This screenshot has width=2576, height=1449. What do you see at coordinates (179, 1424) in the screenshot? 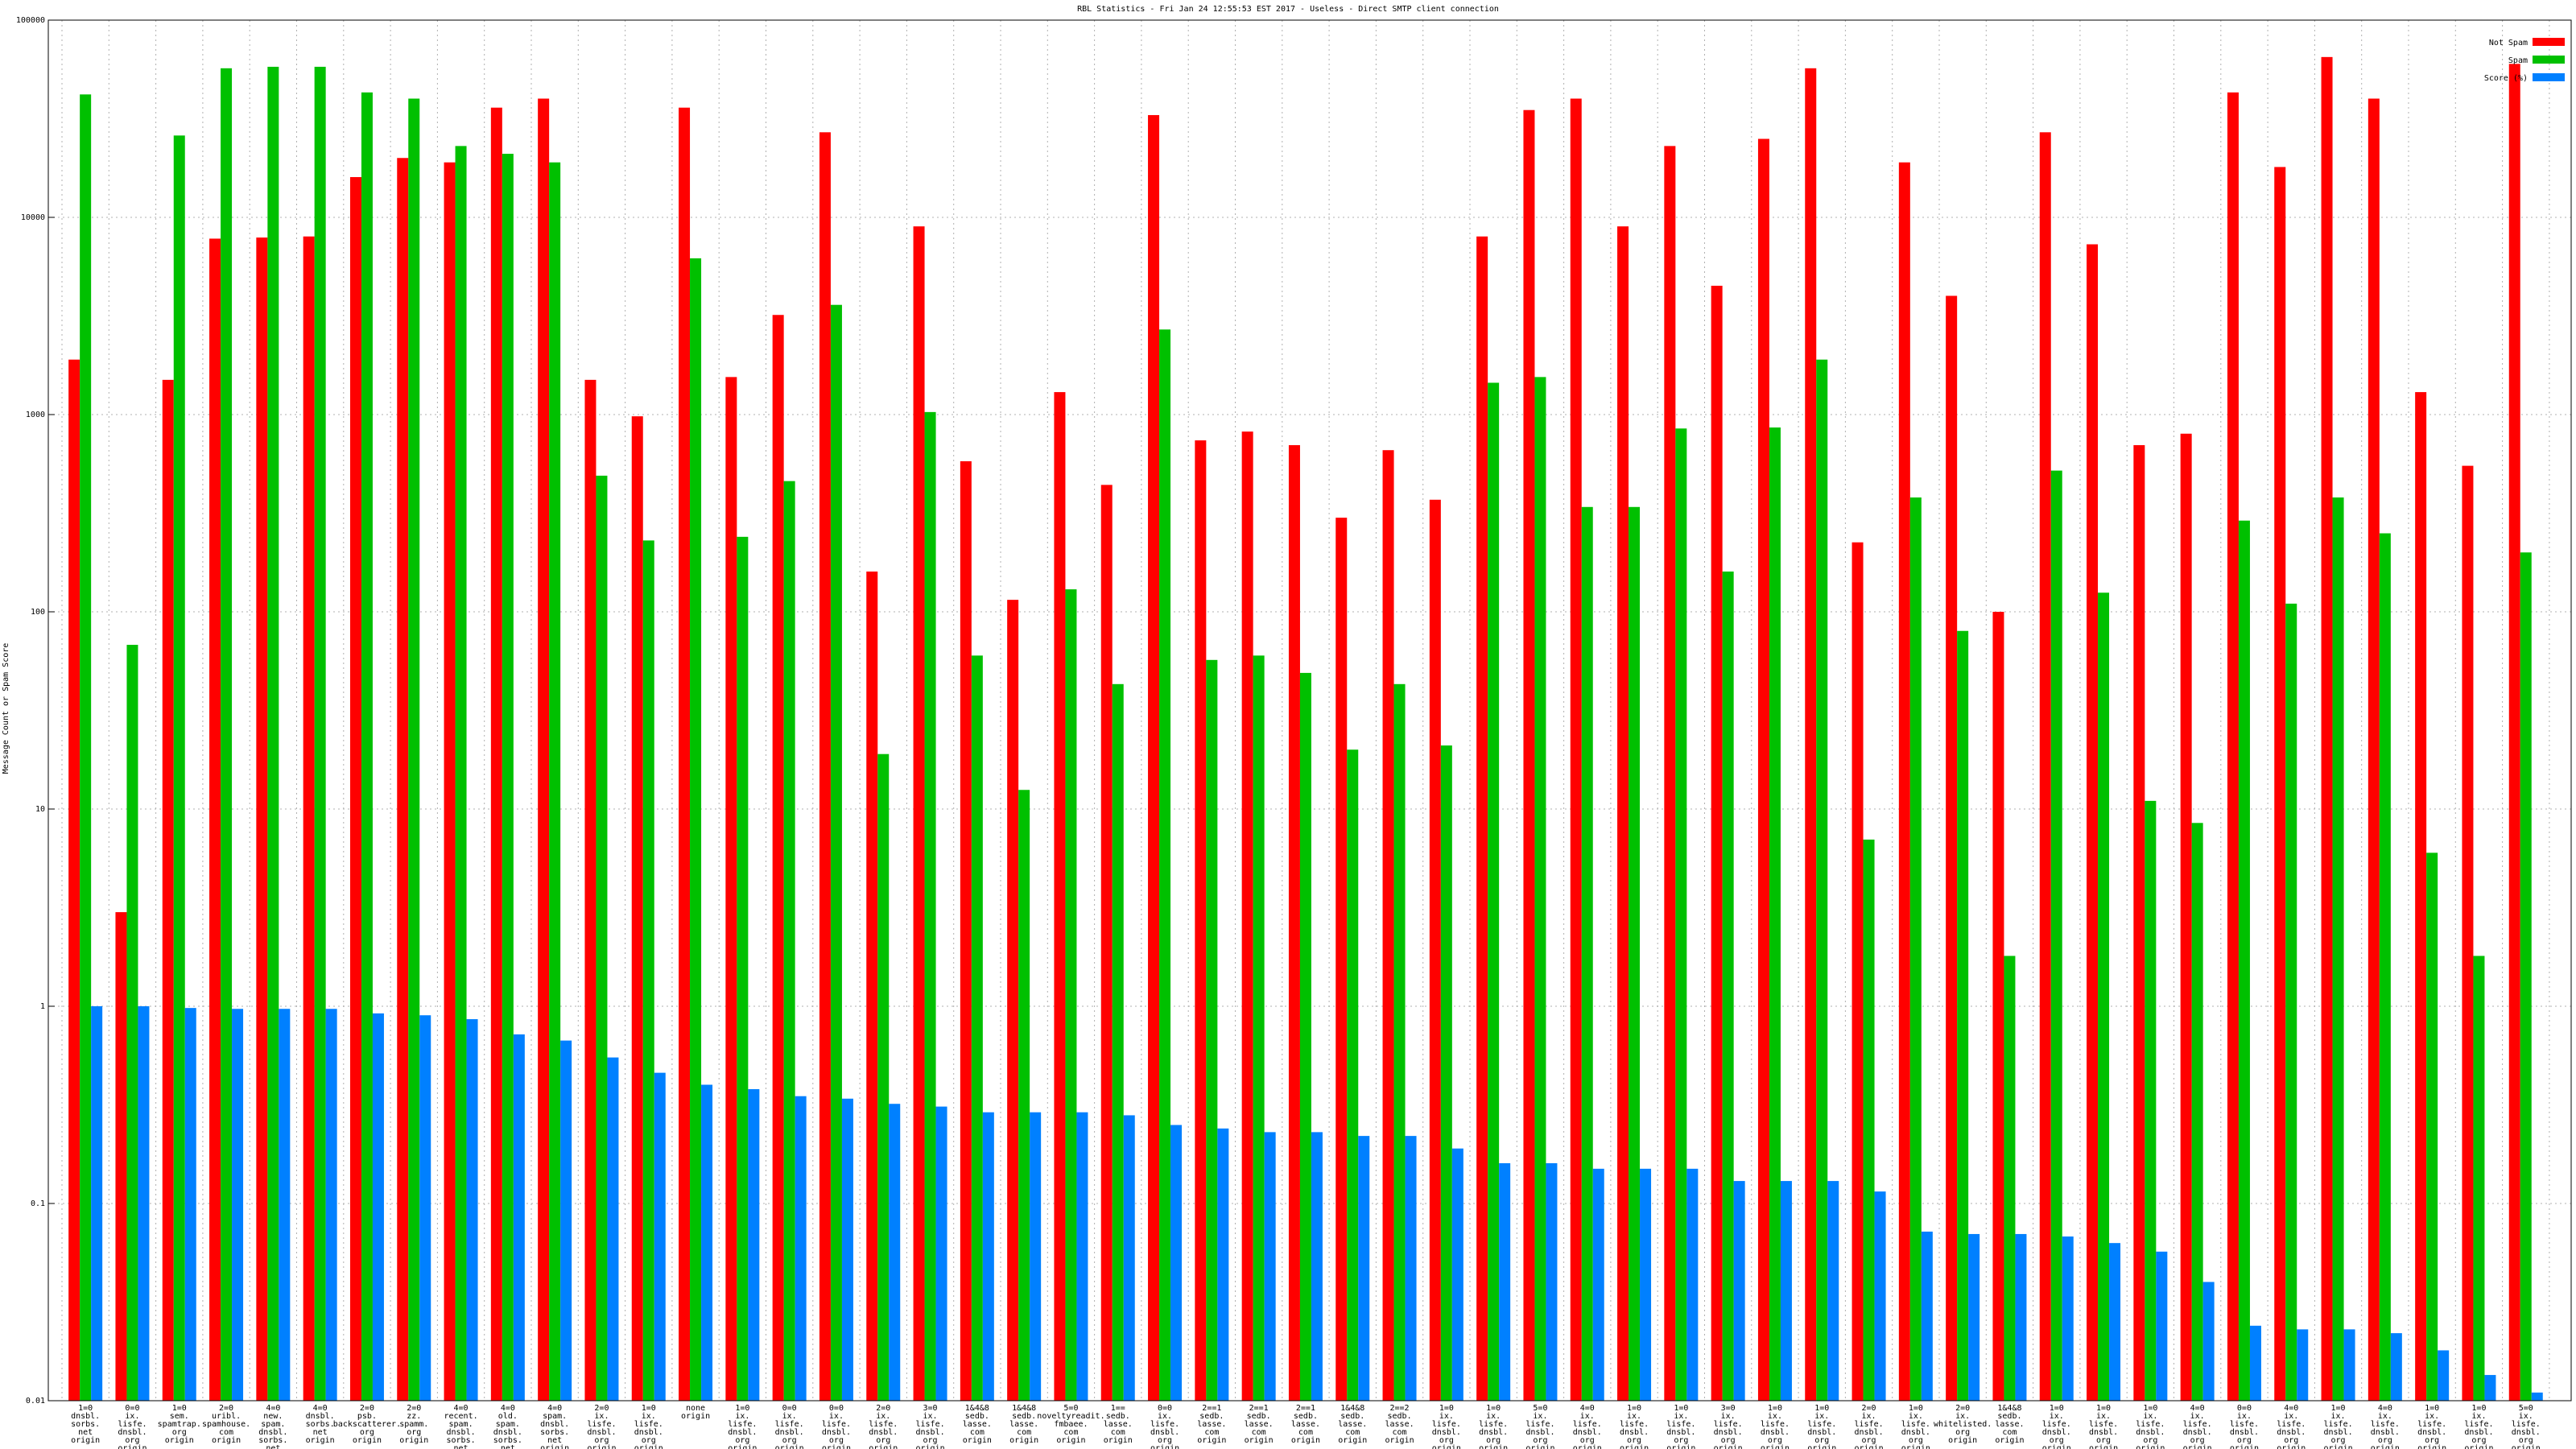
I see `x-tick-label: spamtrap.` at bounding box center [179, 1424].